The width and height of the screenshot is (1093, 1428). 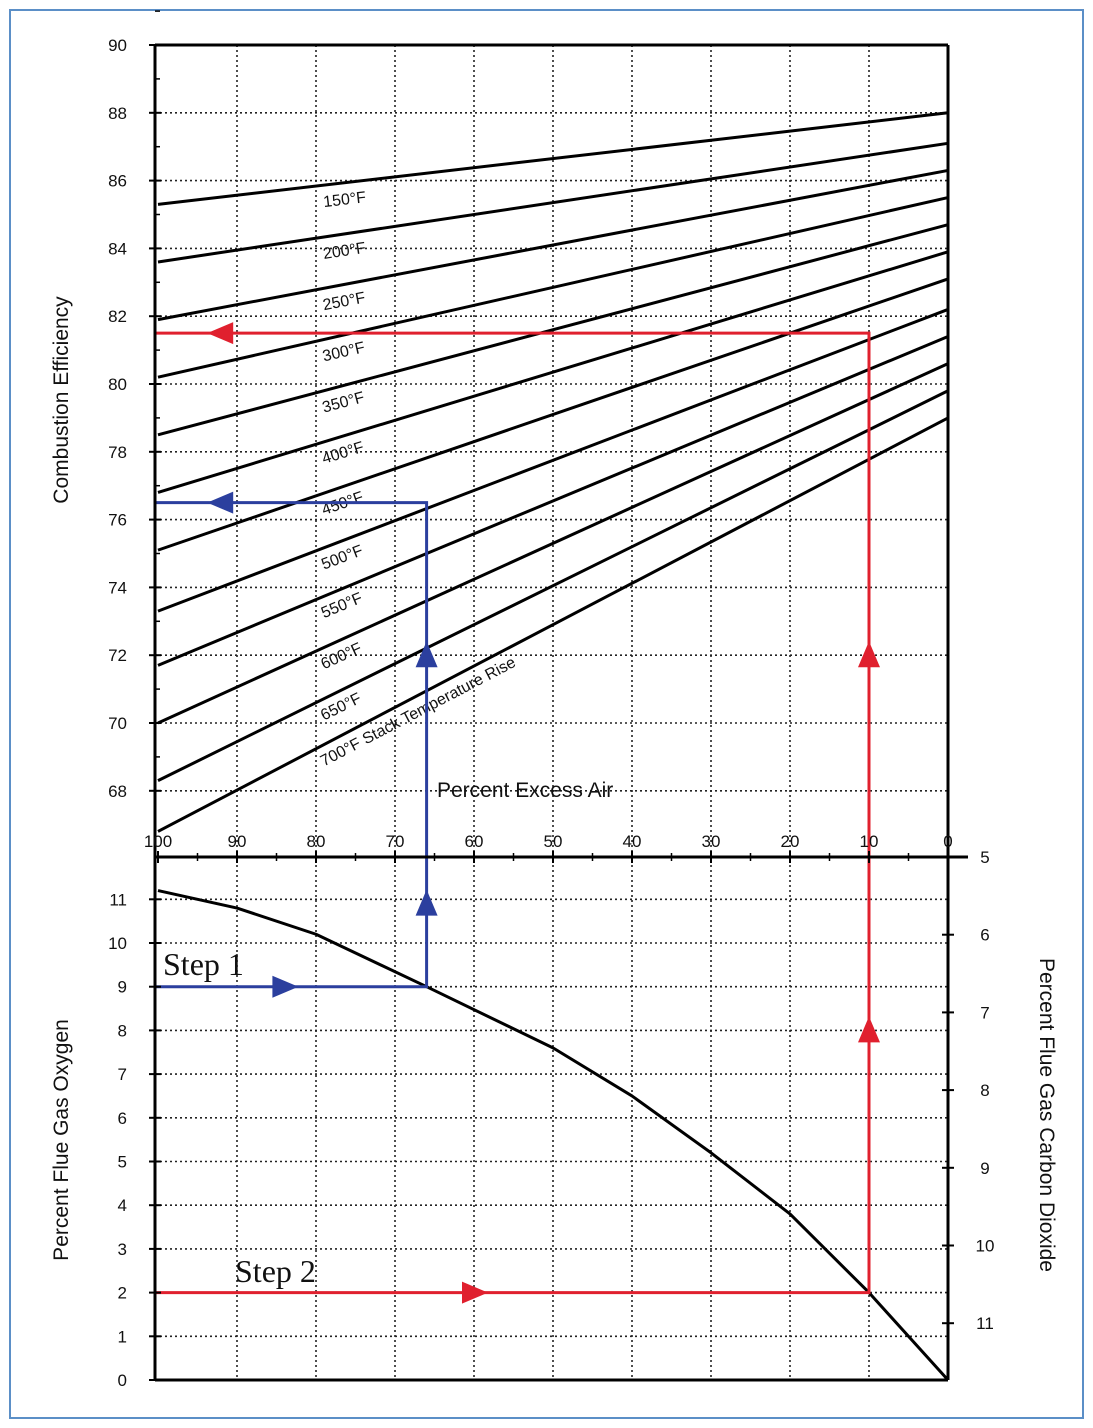 What do you see at coordinates (275, 1271) in the screenshot?
I see `step-label: Step 2` at bounding box center [275, 1271].